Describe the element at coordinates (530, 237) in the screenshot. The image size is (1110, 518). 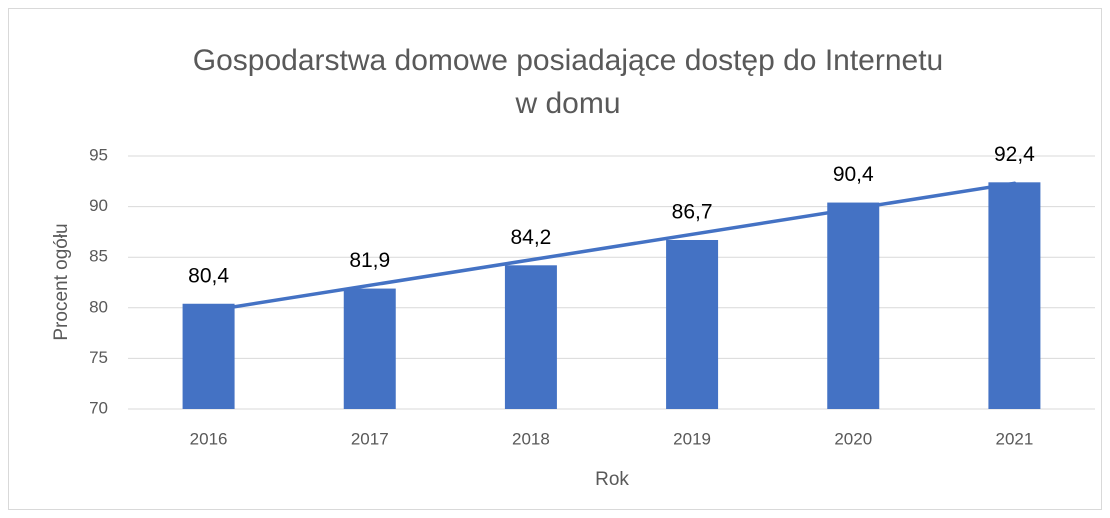
I see `data-label: 84,2` at that location.